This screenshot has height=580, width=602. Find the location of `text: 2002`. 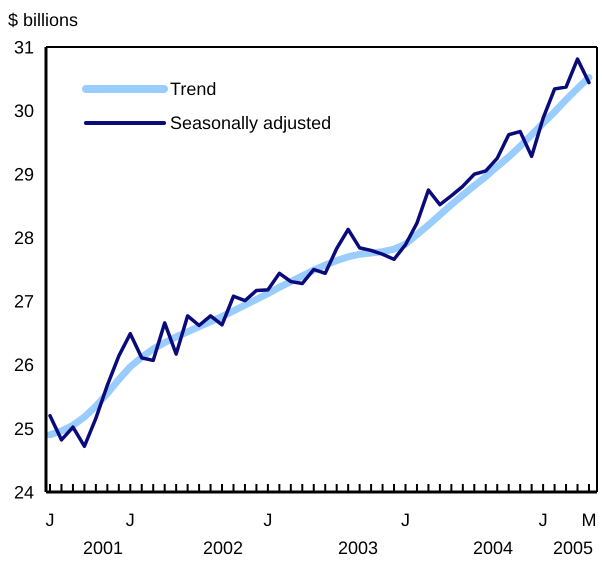

text: 2002 is located at coordinates (223, 548).